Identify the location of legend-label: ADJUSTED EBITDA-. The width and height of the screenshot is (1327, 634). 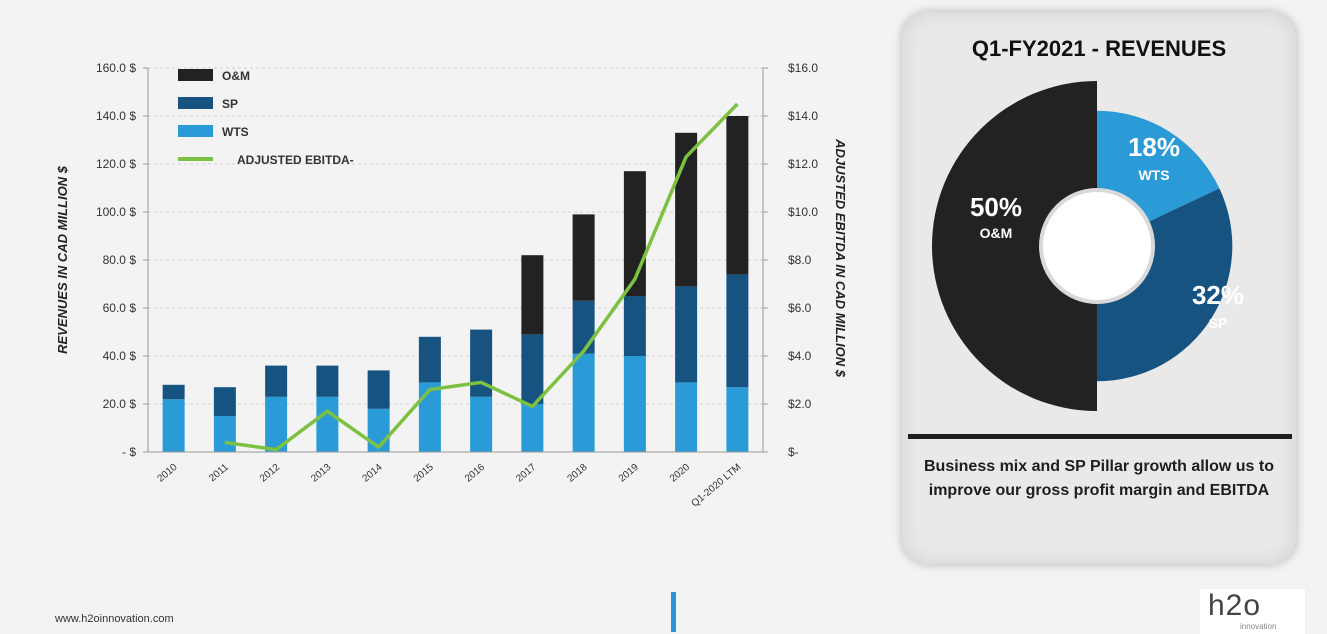
(295, 160).